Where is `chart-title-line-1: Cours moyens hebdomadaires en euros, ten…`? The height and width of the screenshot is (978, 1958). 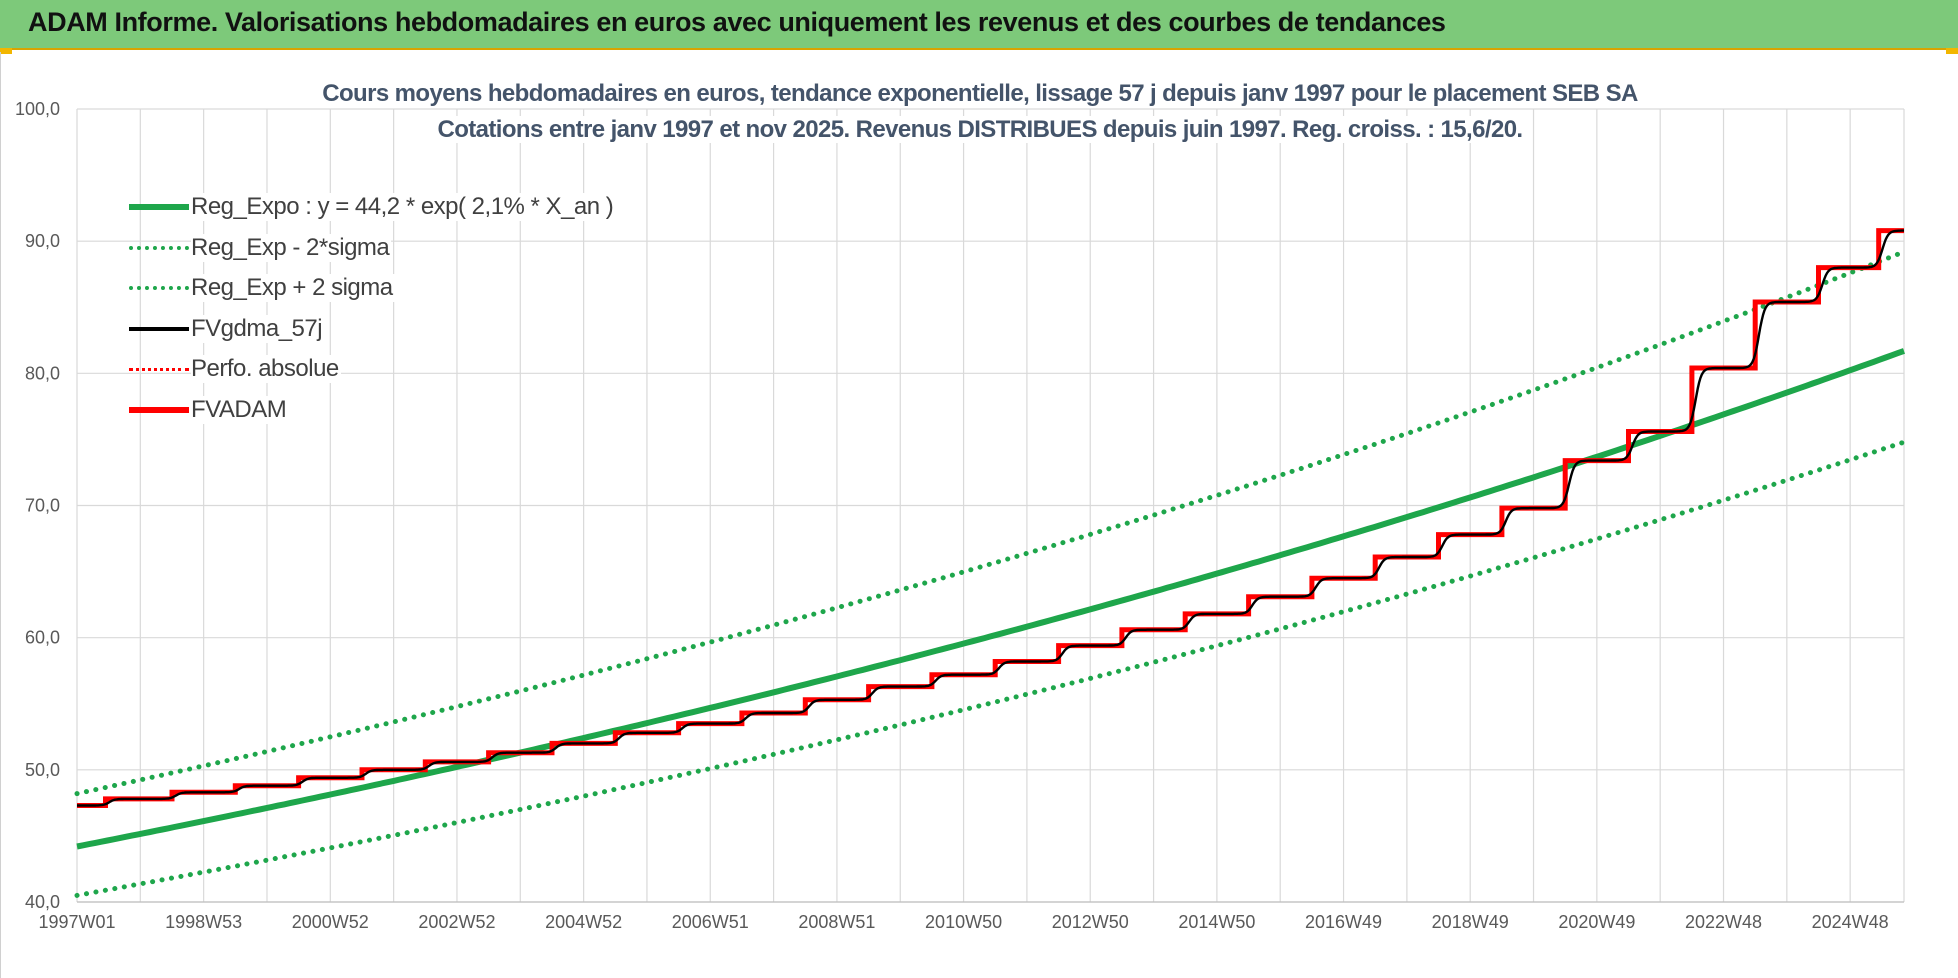 chart-title-line-1: Cours moyens hebdomadaires en euros, ten… is located at coordinates (979, 94).